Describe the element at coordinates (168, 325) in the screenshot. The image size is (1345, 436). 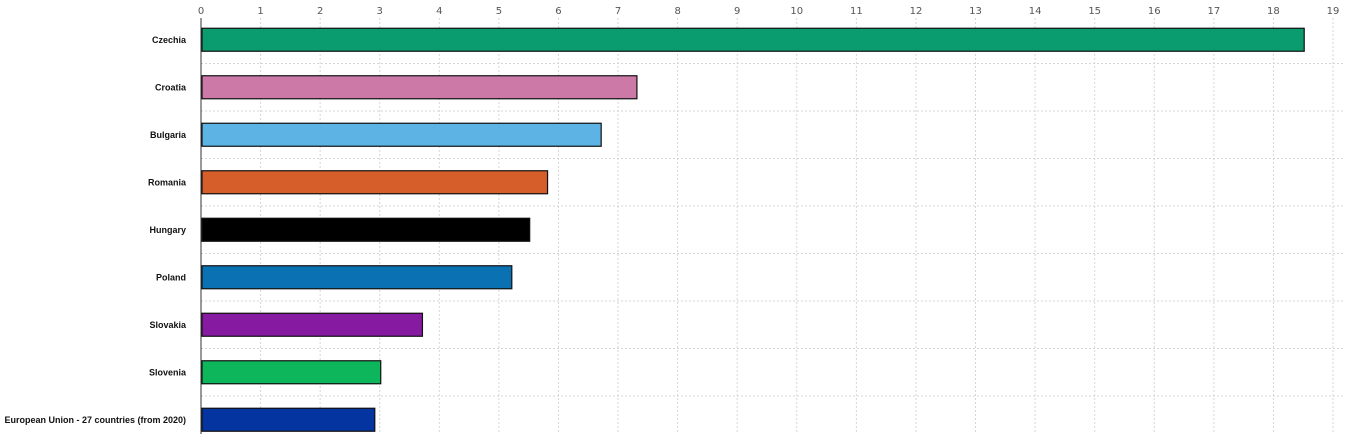
I see `category-label: Slovakia` at that location.